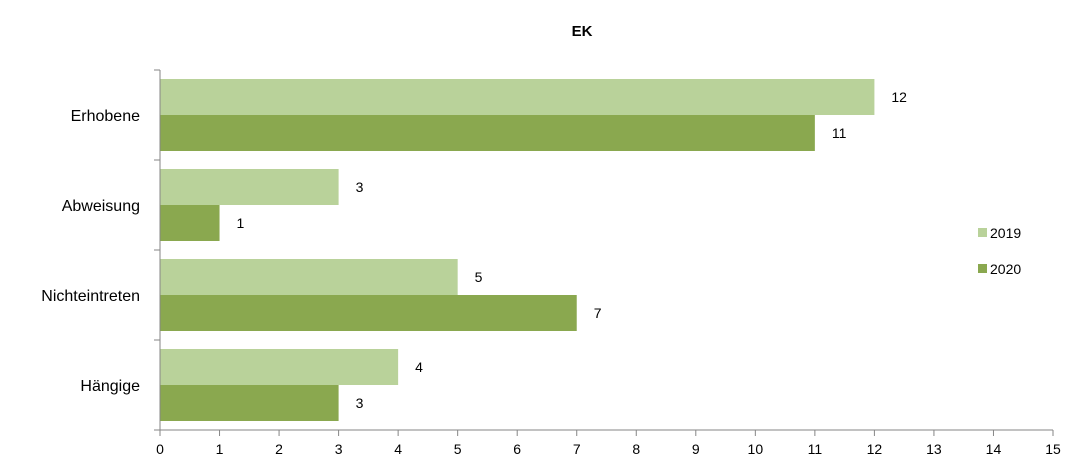  I want to click on x-tick-label-8: 8, so click(636, 449).